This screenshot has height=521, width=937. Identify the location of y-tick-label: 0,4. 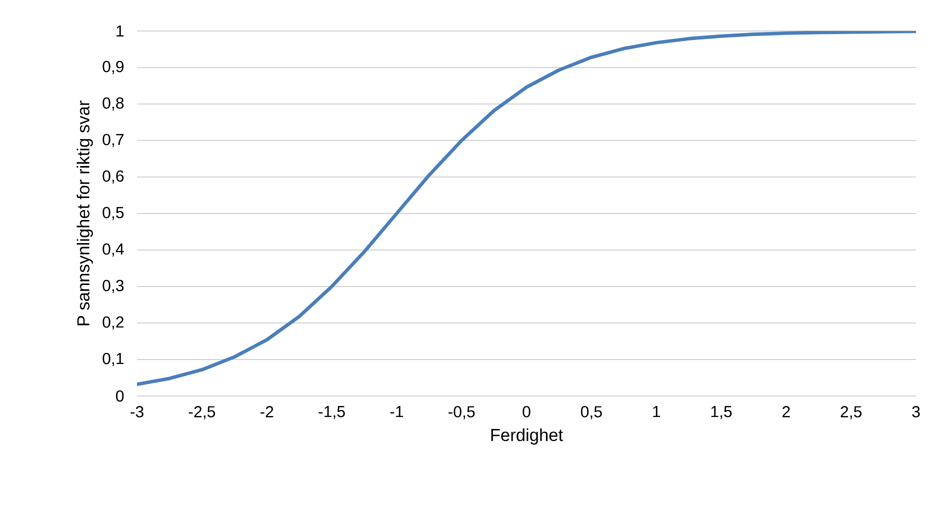
(113, 250).